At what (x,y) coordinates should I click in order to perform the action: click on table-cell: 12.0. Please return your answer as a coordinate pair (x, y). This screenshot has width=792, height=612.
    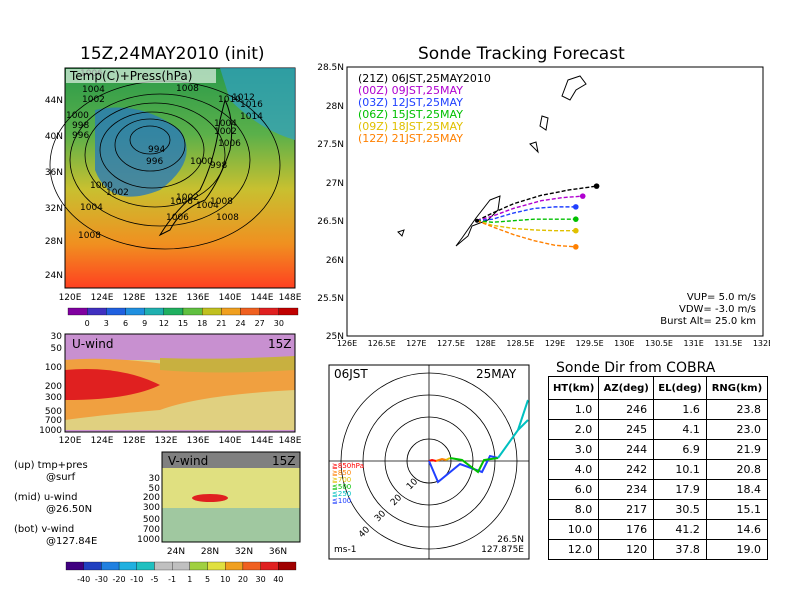
    Looking at the image, I should click on (573, 549).